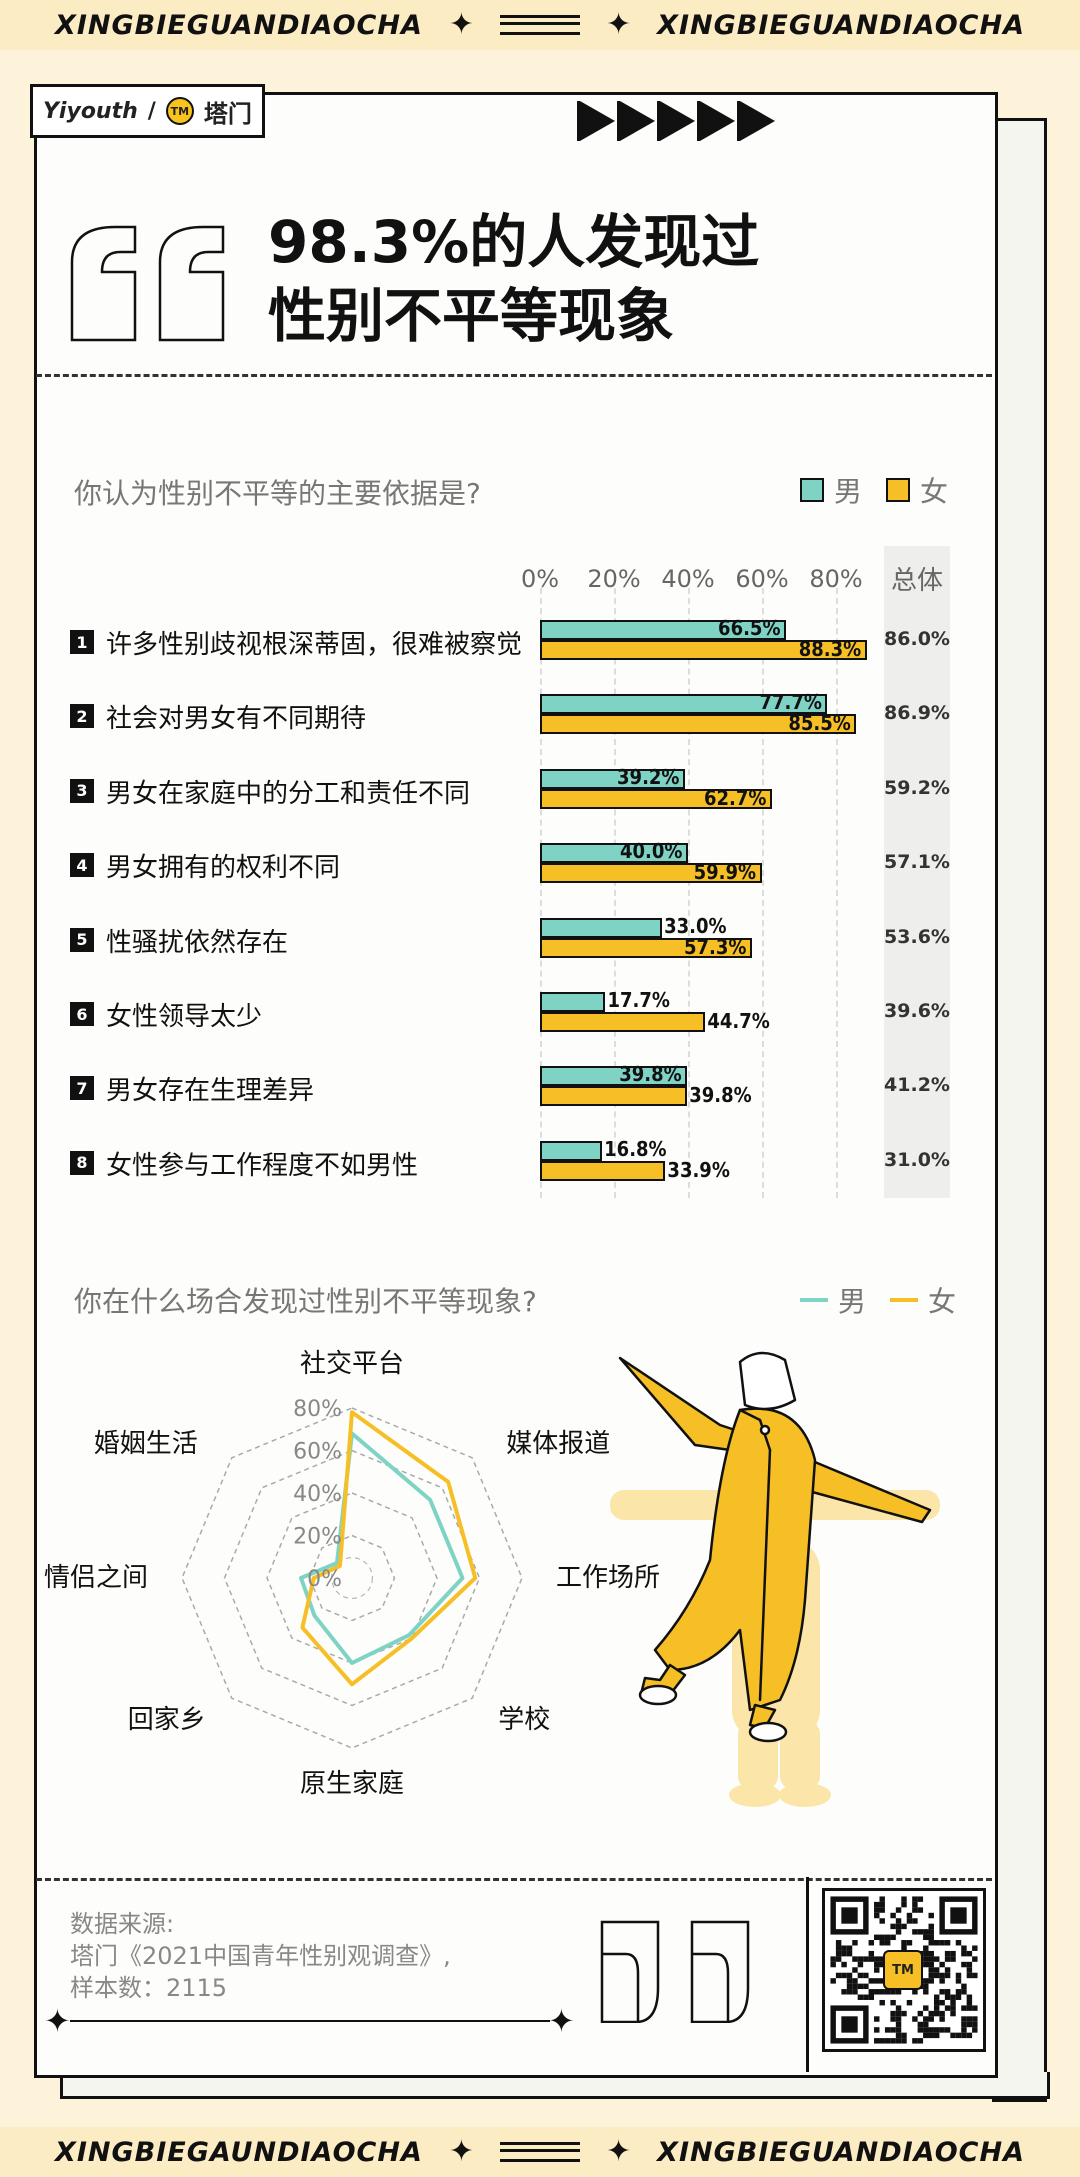  I want to click on bar-value-male: 66.5%, so click(749, 628).